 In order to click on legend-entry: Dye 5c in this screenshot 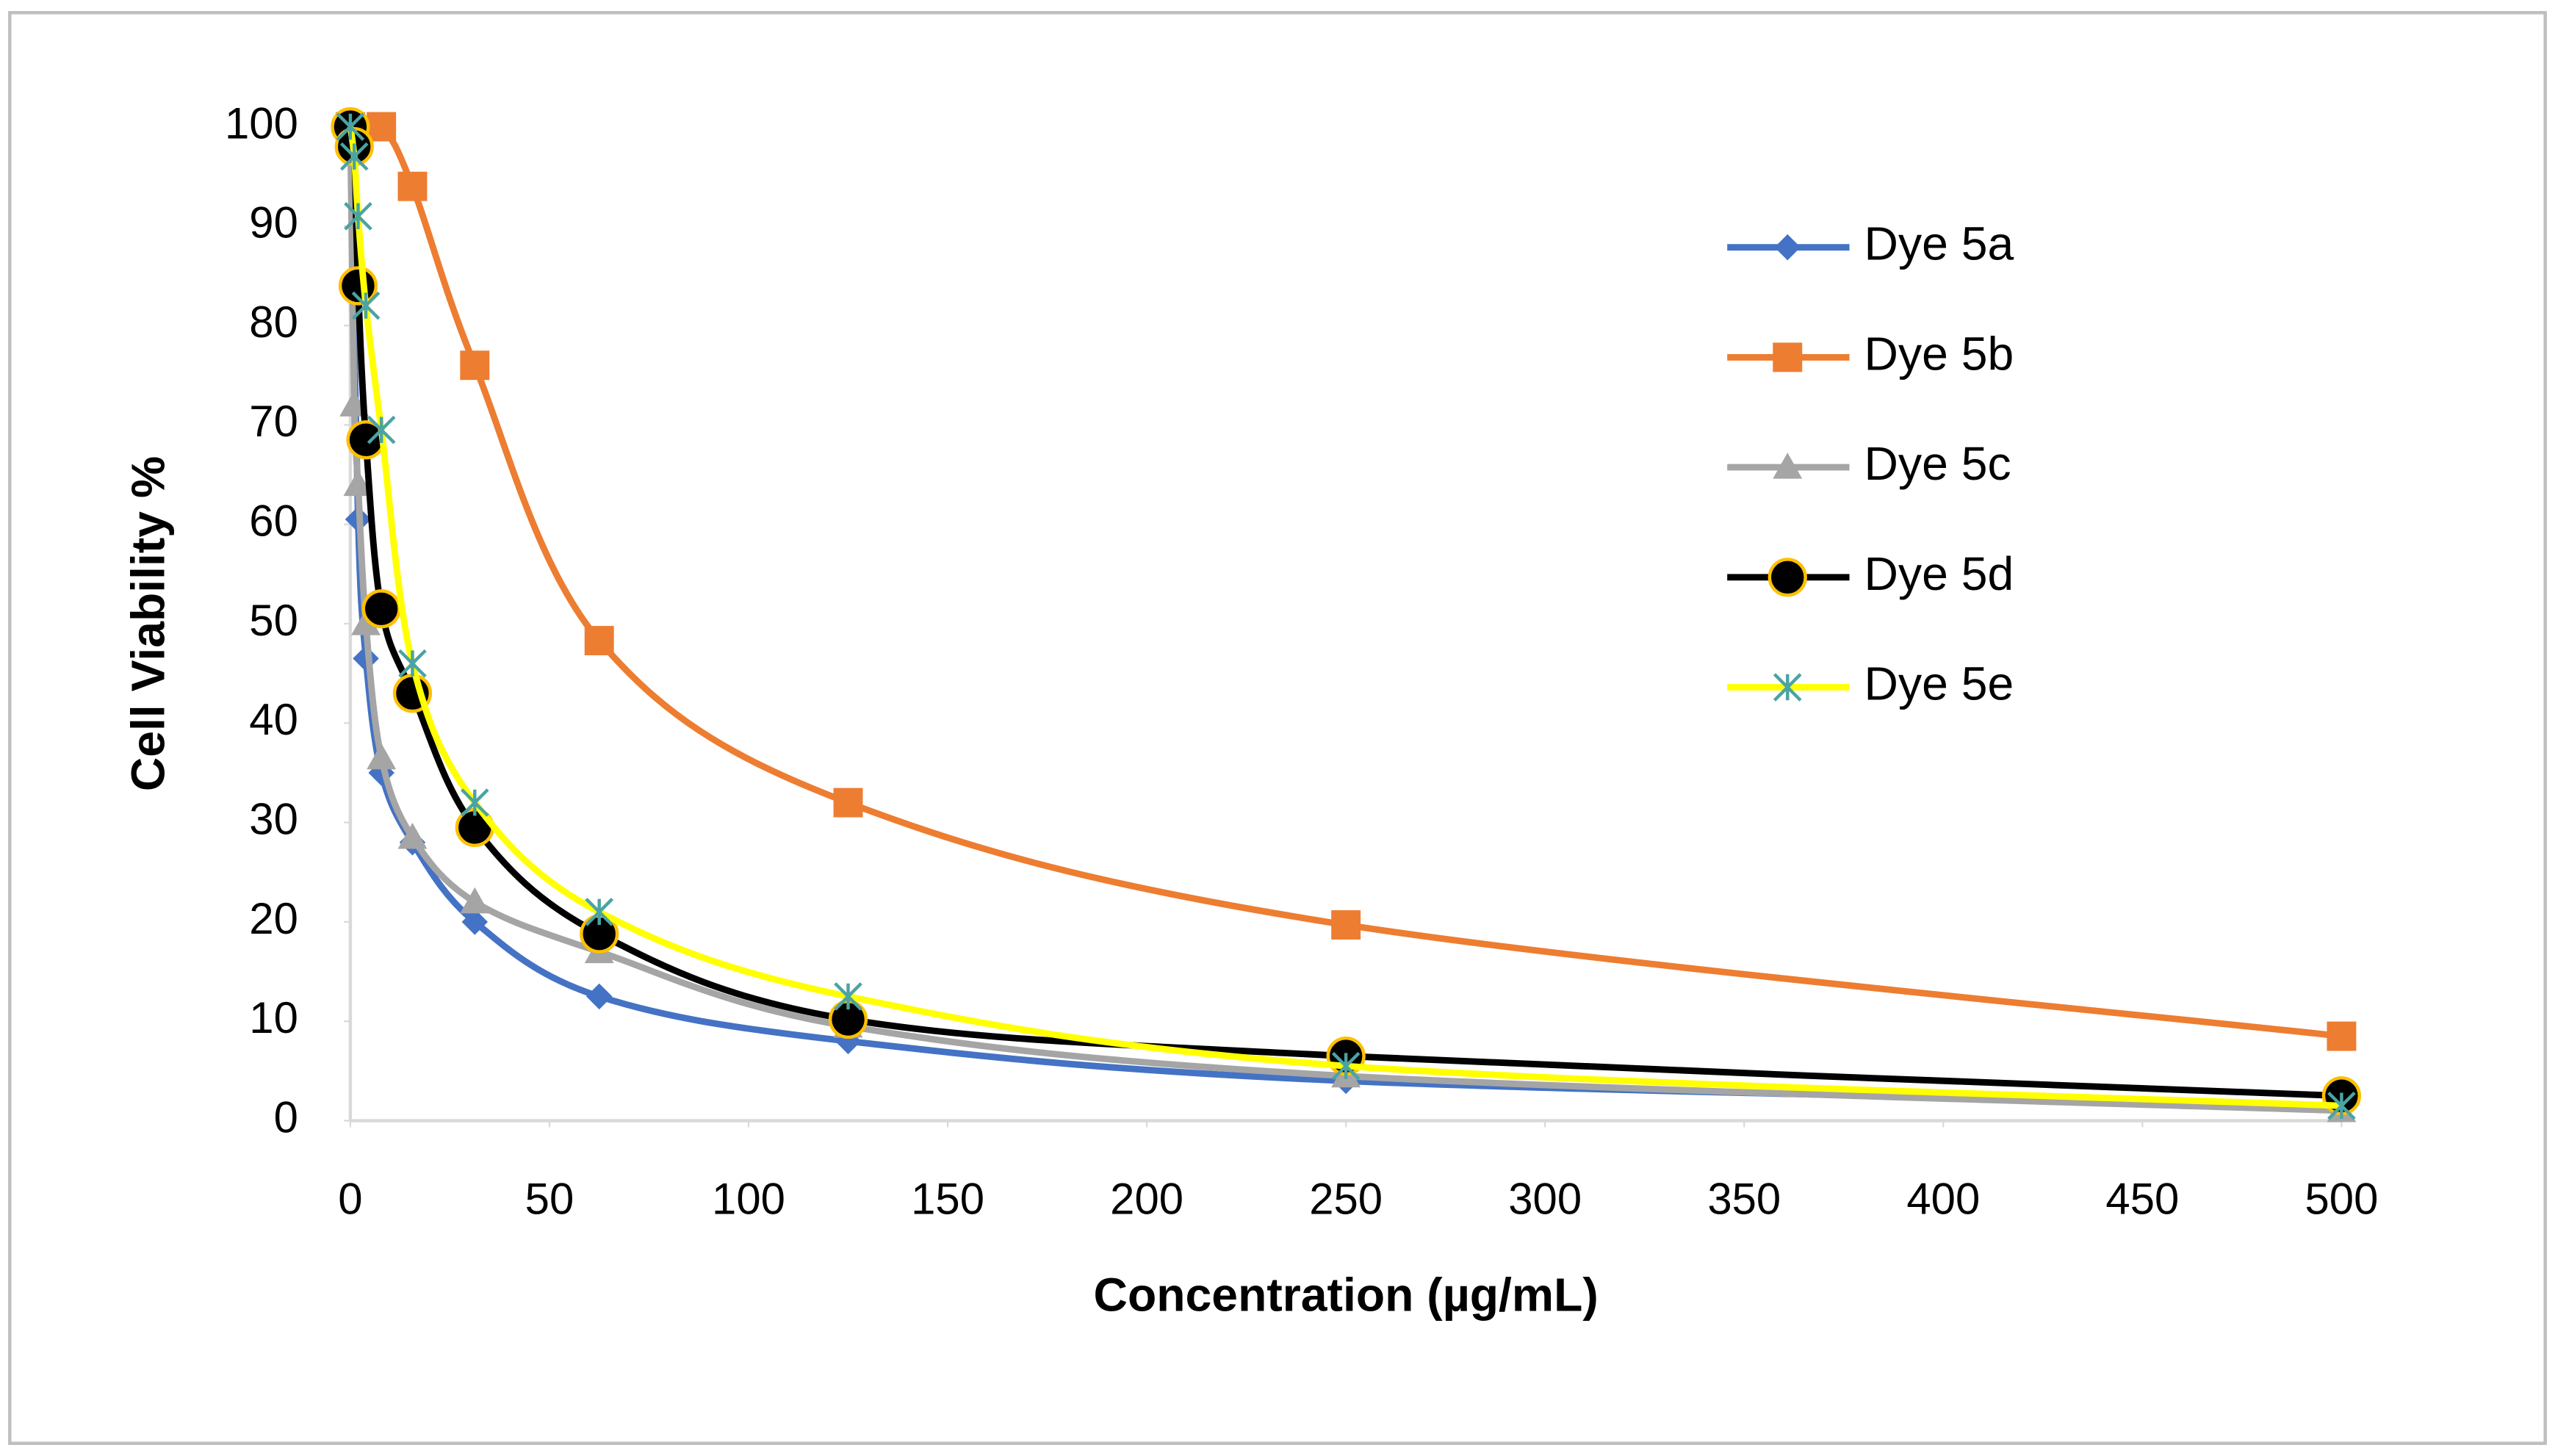, I will do `click(1869, 463)`.